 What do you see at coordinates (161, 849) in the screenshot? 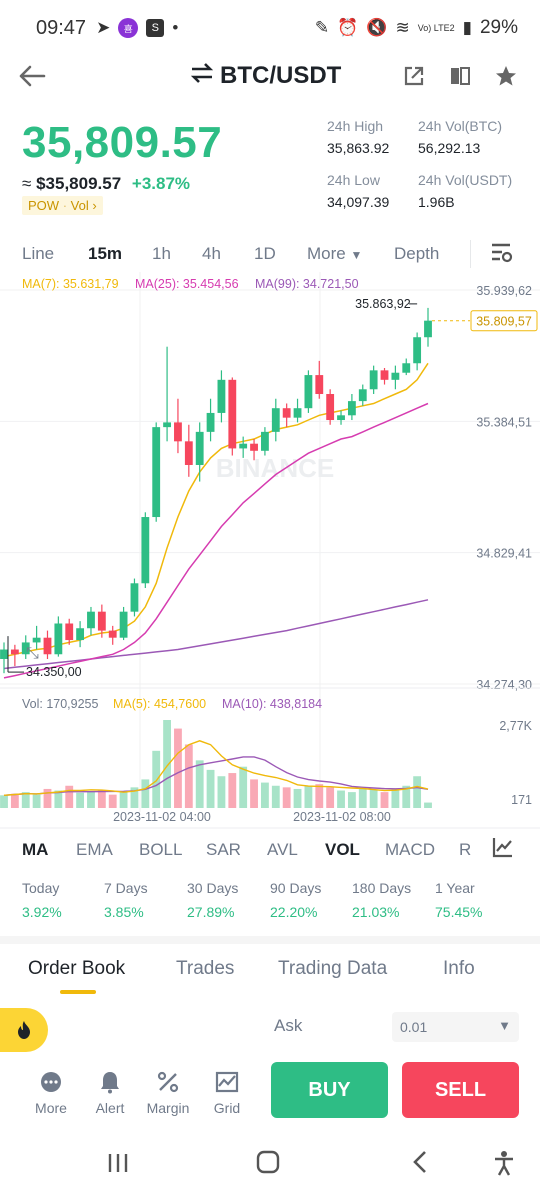
I see `ind-boll: BOLL` at bounding box center [161, 849].